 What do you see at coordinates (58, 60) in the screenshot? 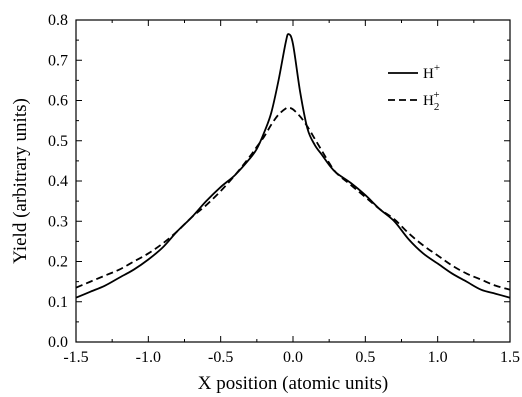
I see `y-tick-label: 0.7` at bounding box center [58, 60].